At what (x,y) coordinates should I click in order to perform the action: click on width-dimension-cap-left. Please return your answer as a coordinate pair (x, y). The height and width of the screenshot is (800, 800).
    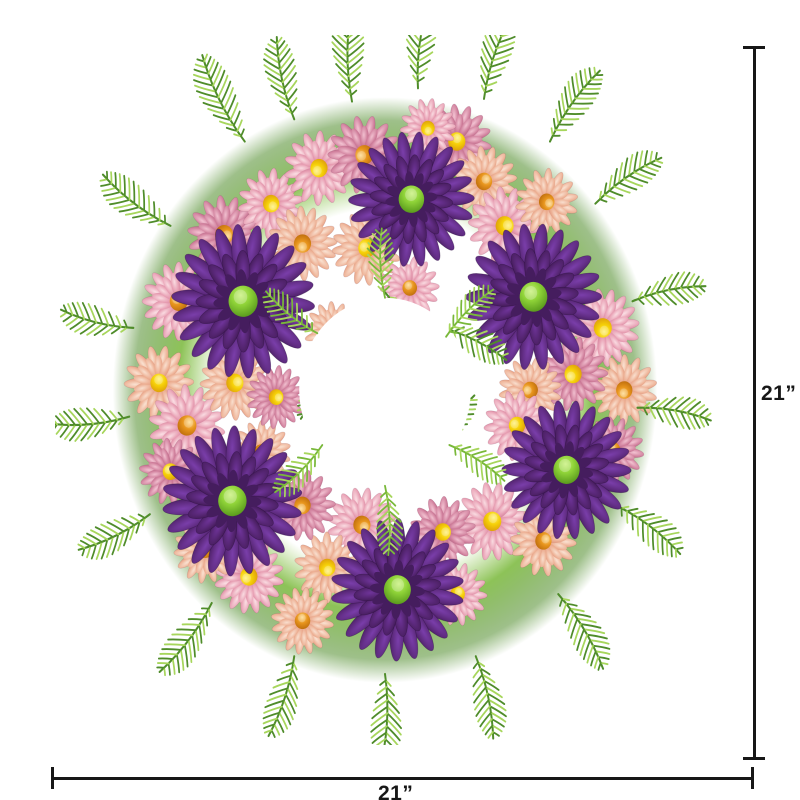
    Looking at the image, I should click on (52, 778).